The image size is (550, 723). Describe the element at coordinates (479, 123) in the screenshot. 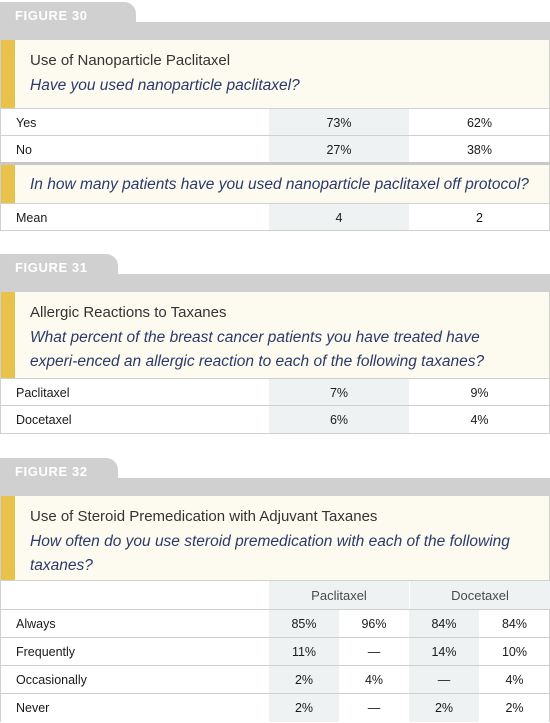

I see `value-col-2: 62%` at that location.